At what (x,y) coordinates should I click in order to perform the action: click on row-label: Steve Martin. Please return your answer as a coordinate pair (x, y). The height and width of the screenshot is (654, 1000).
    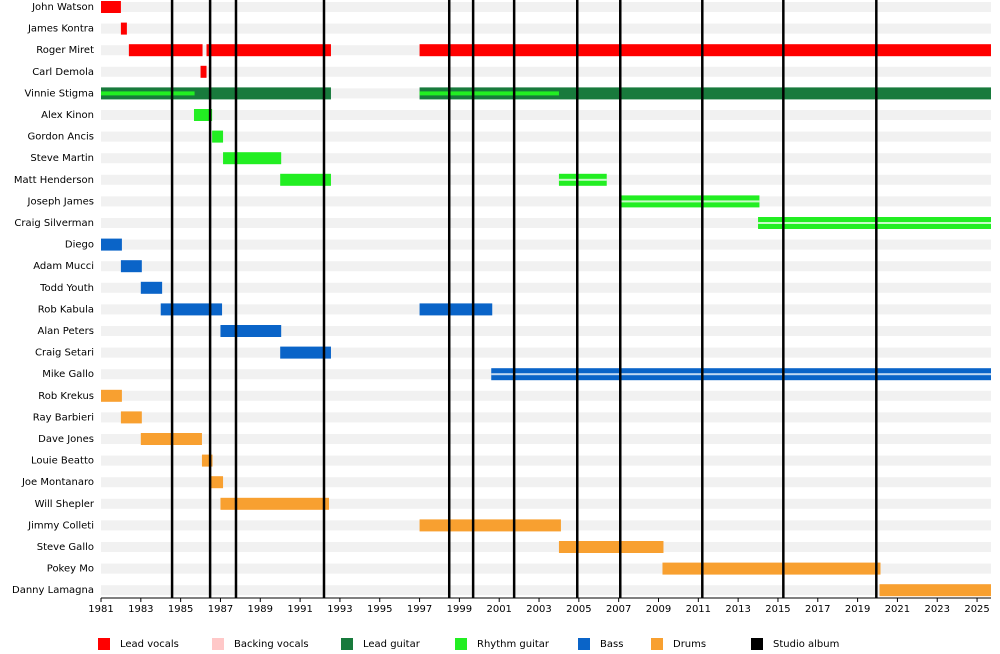
    Looking at the image, I should click on (62, 158).